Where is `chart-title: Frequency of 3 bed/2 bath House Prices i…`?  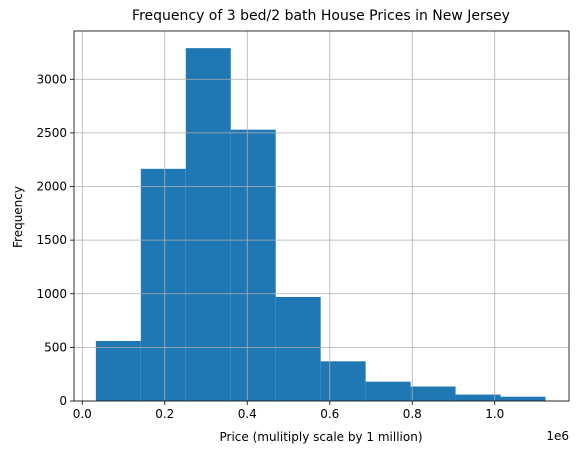
chart-title: Frequency of 3 bed/2 bath House Prices i… is located at coordinates (321, 16).